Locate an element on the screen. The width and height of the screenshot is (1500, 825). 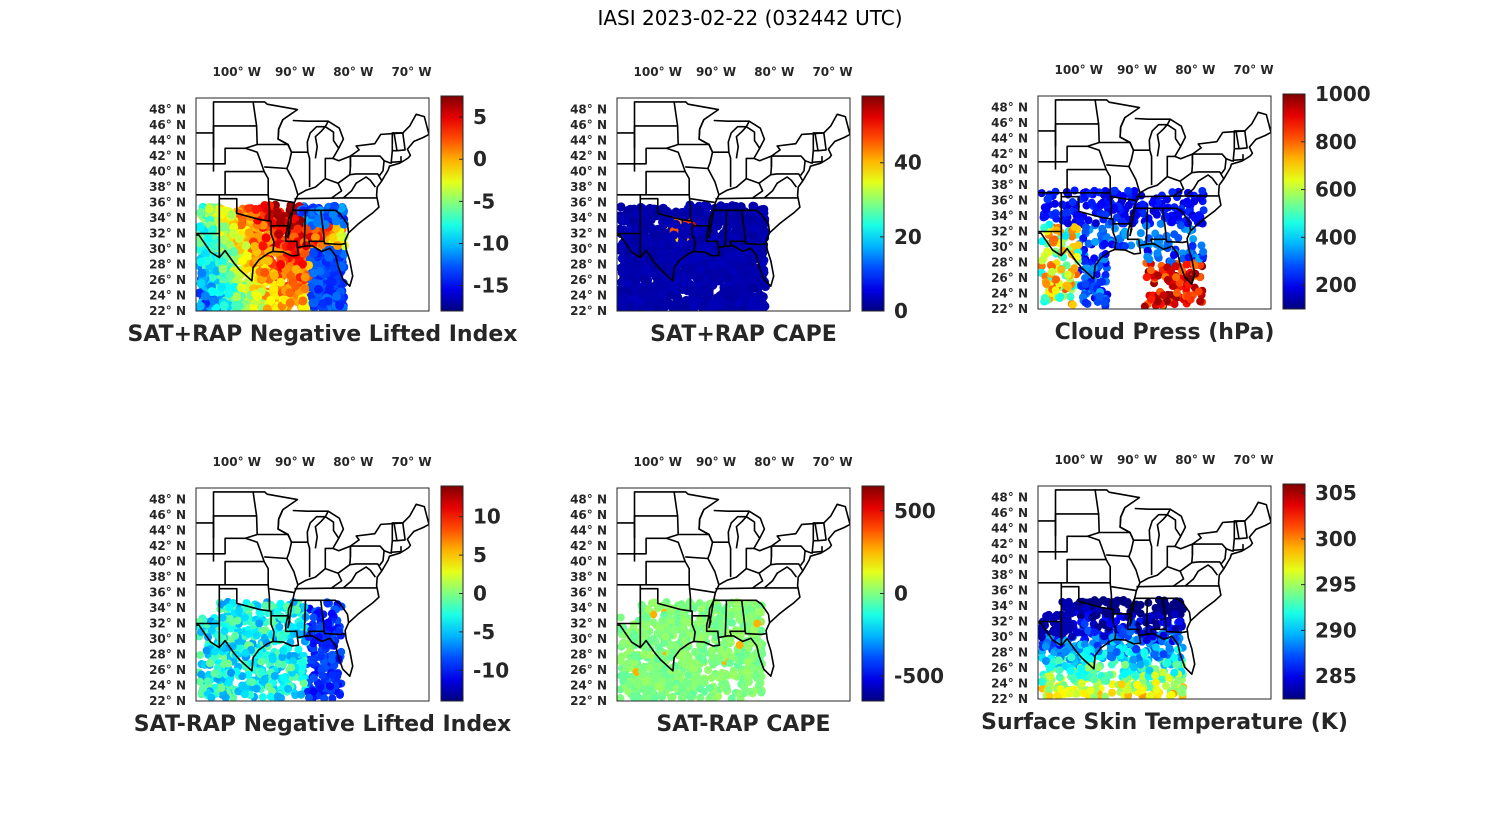
colorbar-tick-label: 800 is located at coordinates (1336, 142).